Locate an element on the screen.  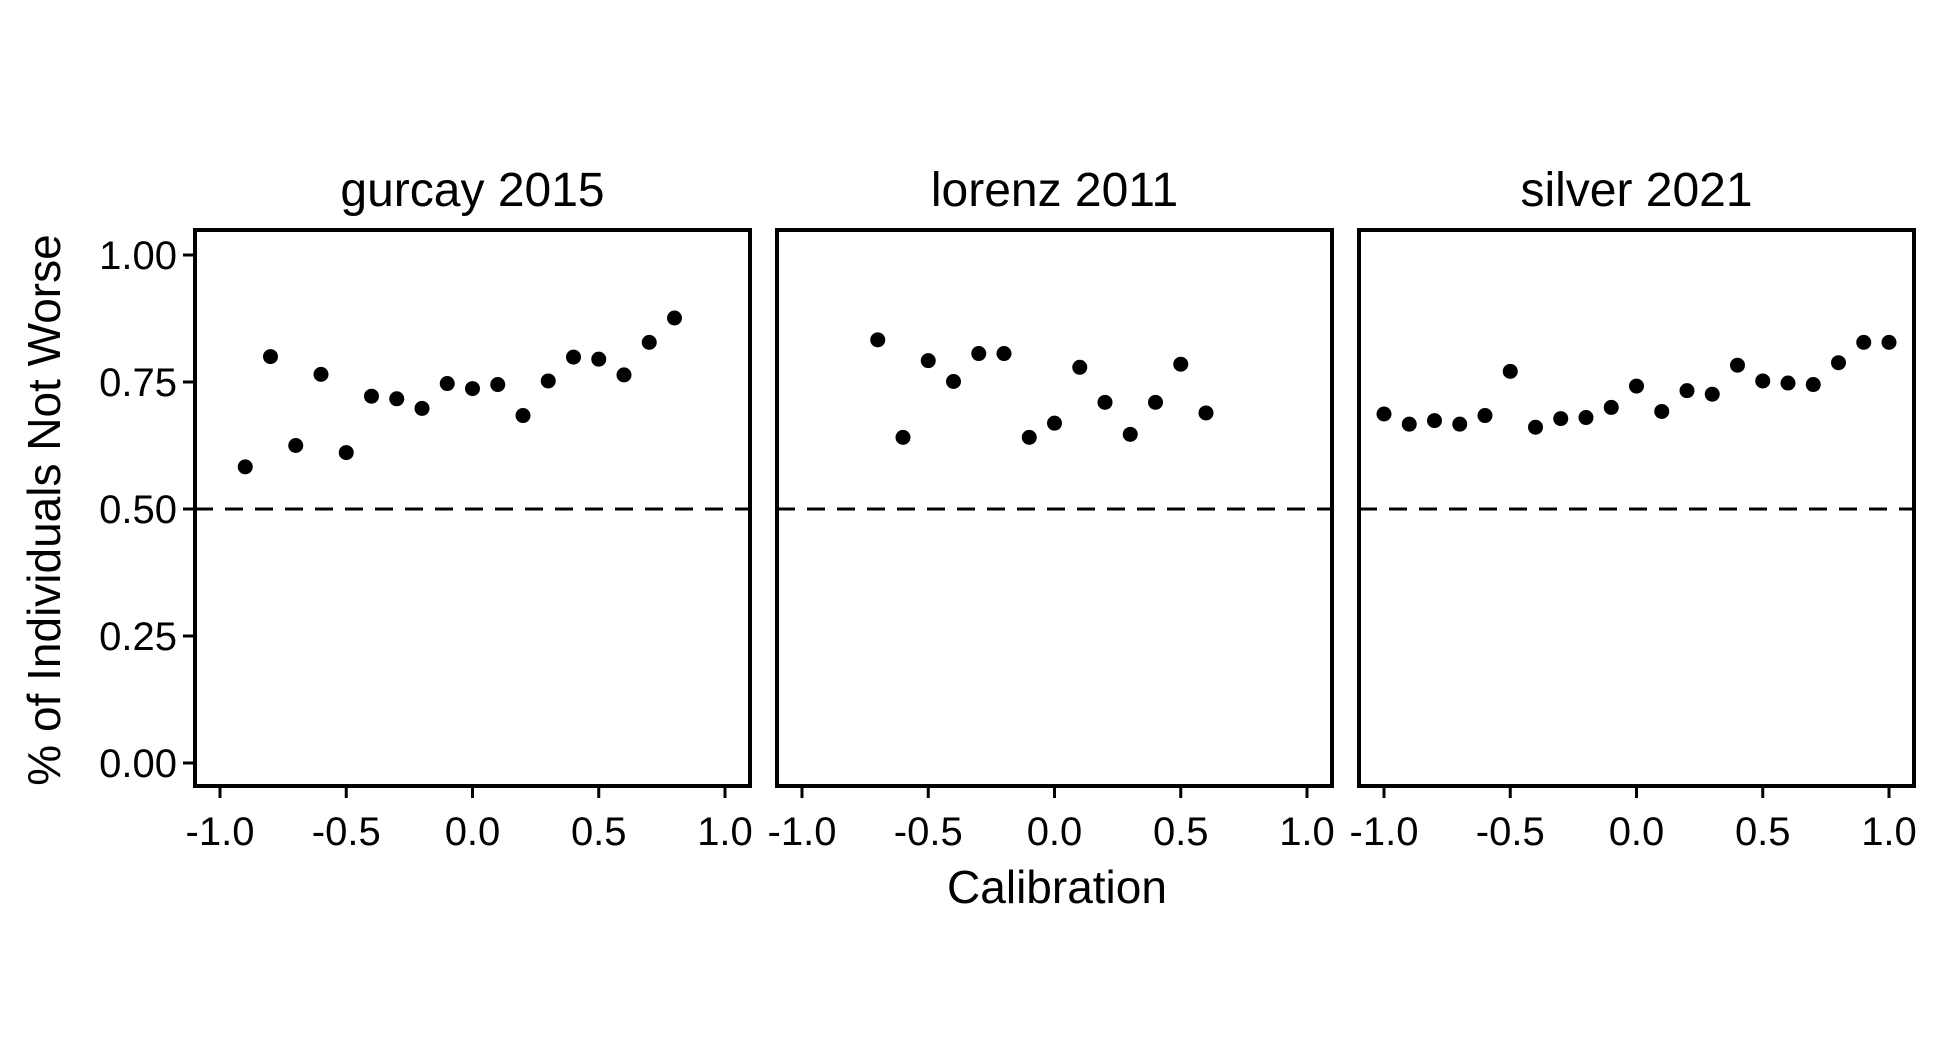
y-axis-title: % of Individuals Not Worse is located at coordinates (44, 509).